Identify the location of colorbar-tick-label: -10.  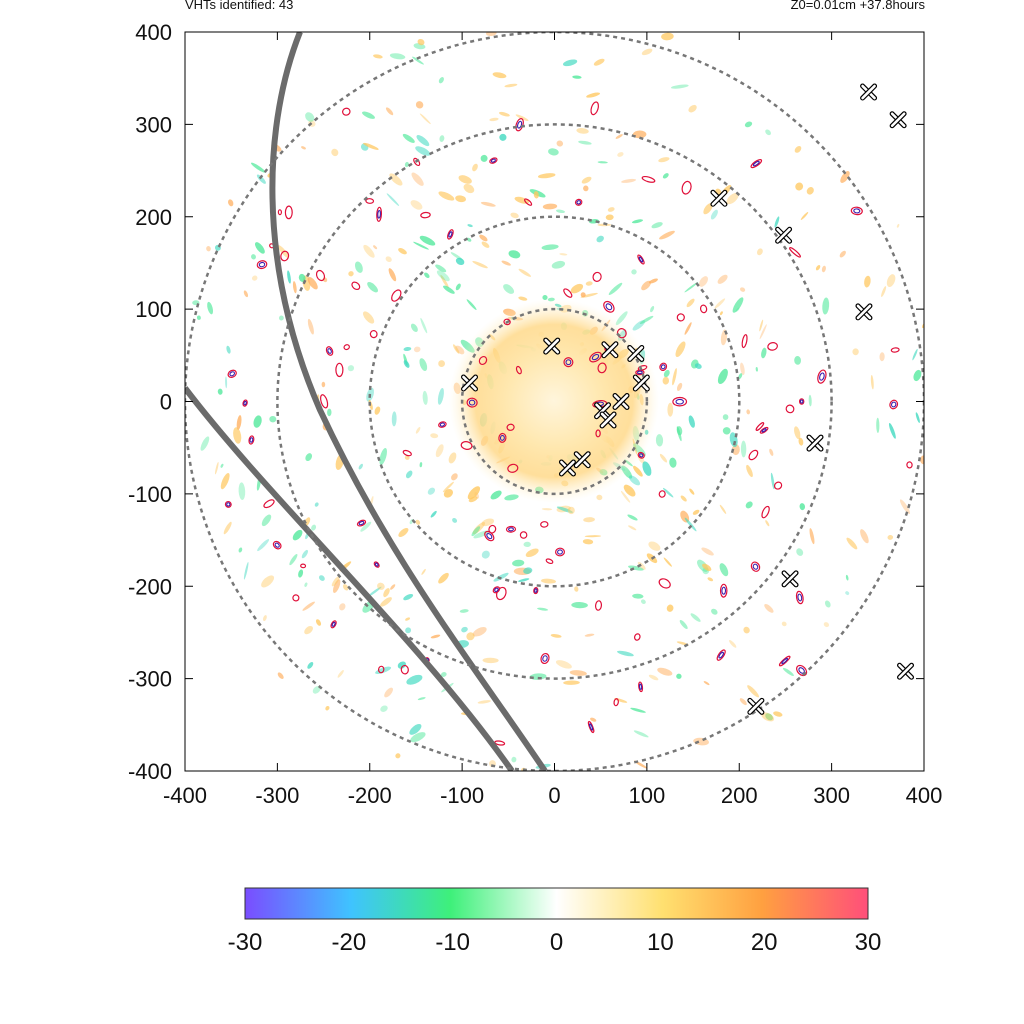
(452, 942).